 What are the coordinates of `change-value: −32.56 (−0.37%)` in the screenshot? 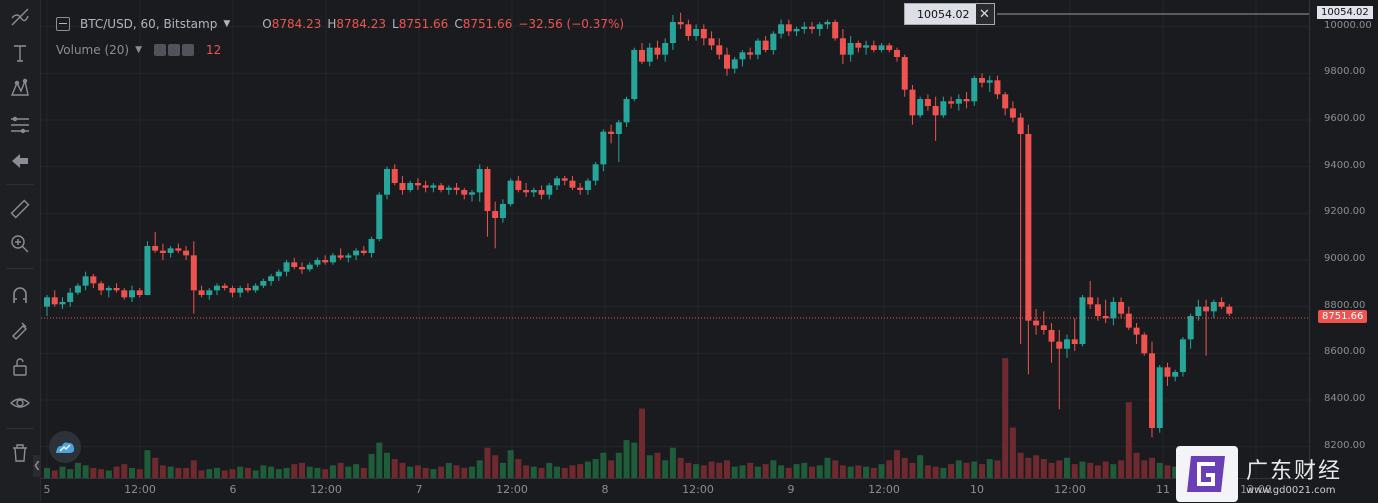 It's located at (571, 24).